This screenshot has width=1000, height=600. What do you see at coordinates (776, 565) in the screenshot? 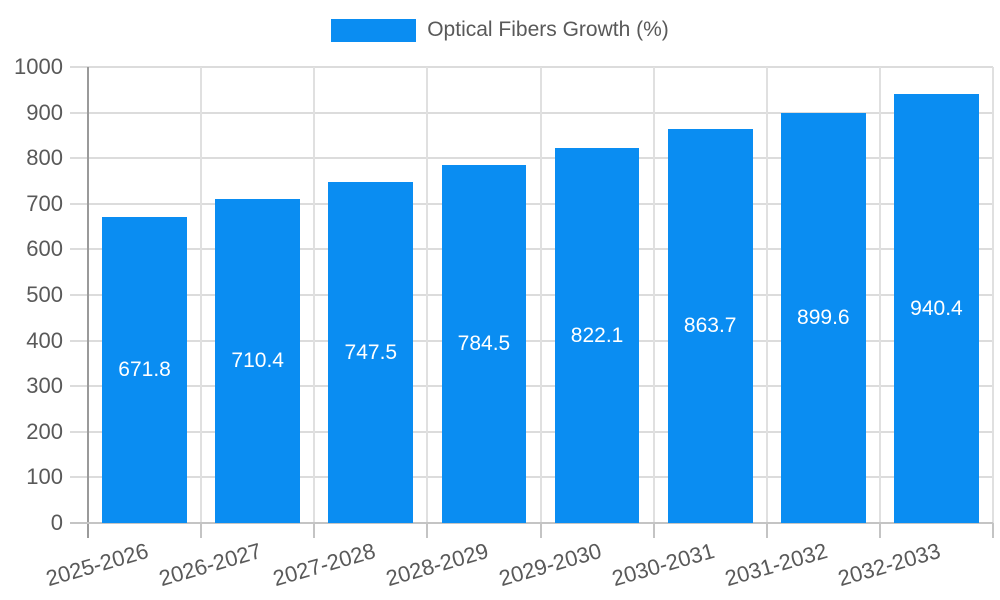
I see `x-tick-label: 2031-2032` at bounding box center [776, 565].